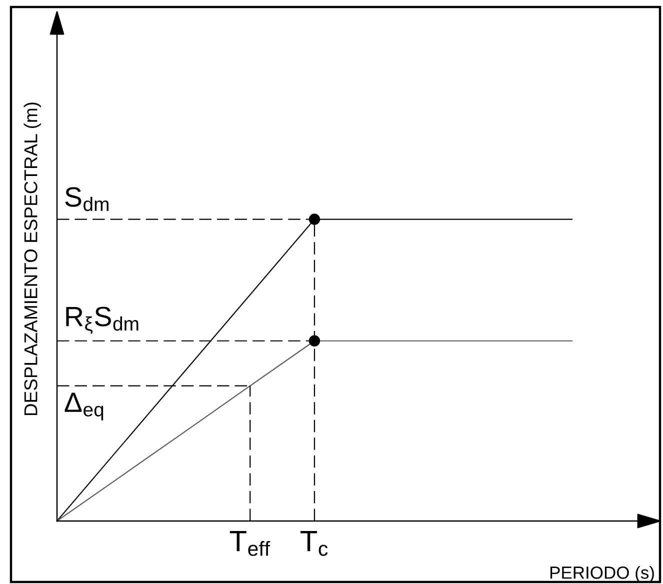  I want to click on x-axis-title: PERIODO (s), so click(602, 574).